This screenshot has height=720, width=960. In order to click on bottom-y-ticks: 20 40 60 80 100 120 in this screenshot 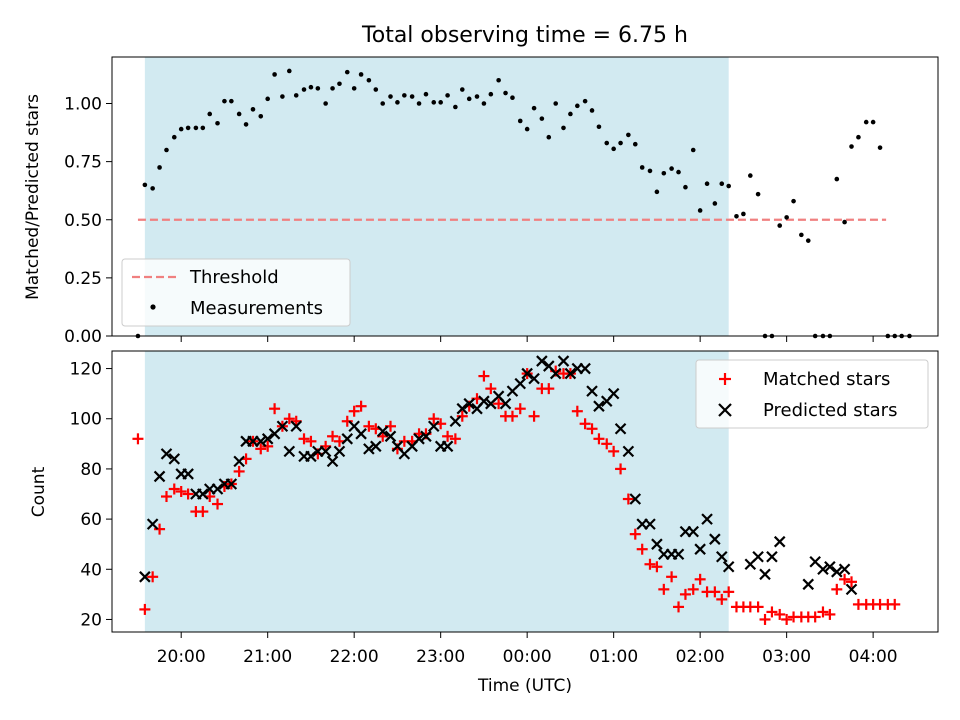, I will do `click(91, 495)`.